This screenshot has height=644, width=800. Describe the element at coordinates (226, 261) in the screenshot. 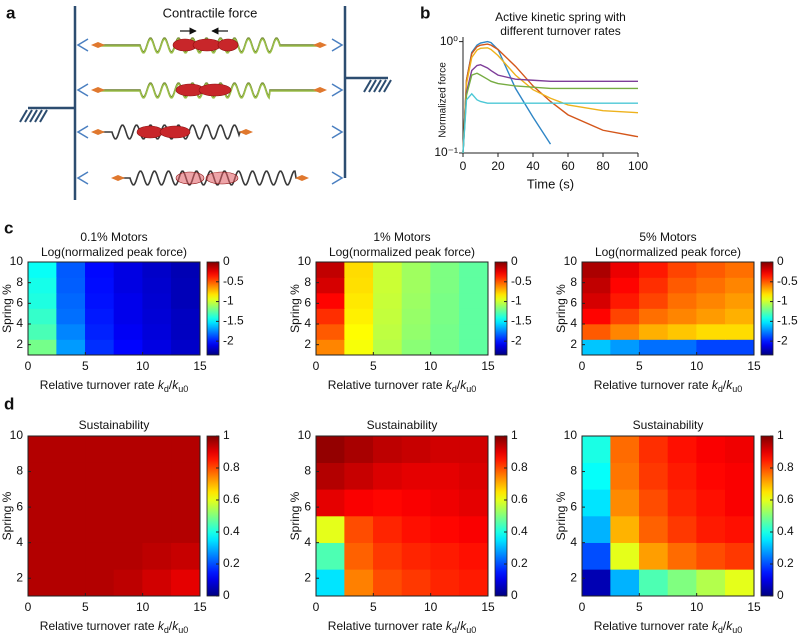

I see `colorbar-tick-label: 0` at that location.